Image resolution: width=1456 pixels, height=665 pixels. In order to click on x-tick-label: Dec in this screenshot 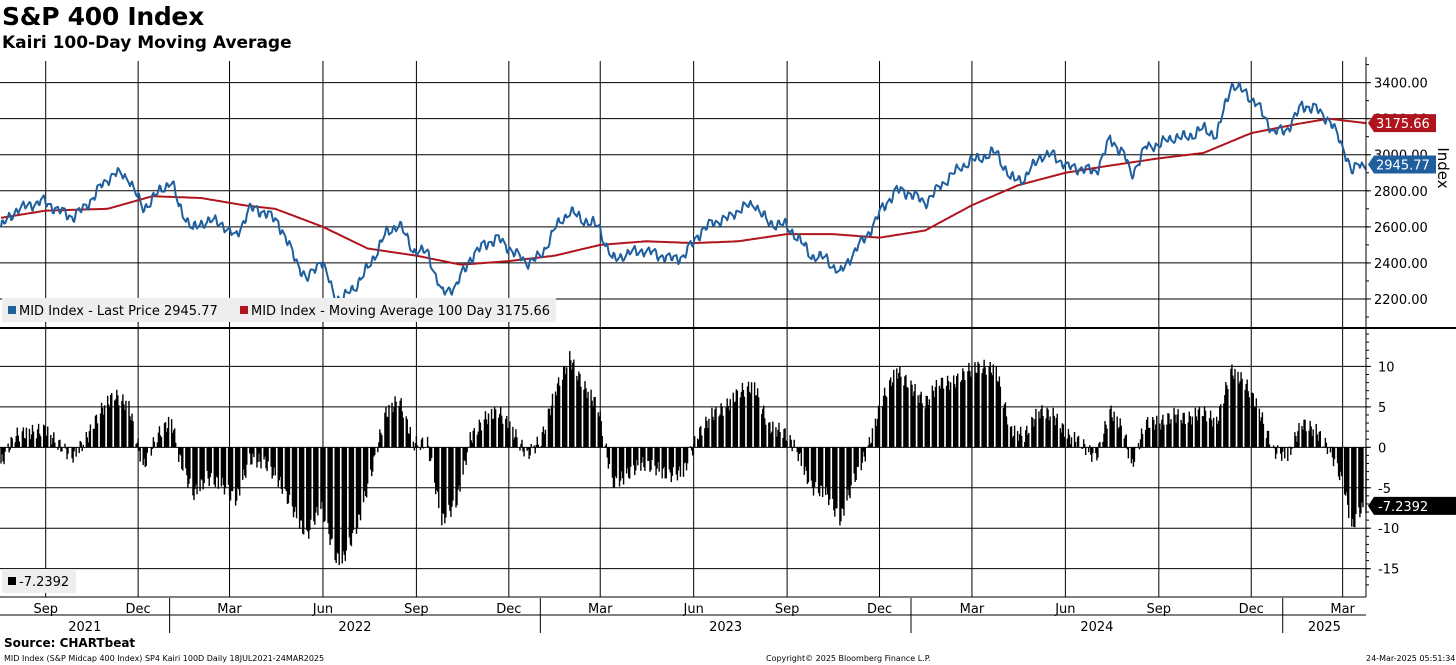, I will do `click(1251, 609)`.